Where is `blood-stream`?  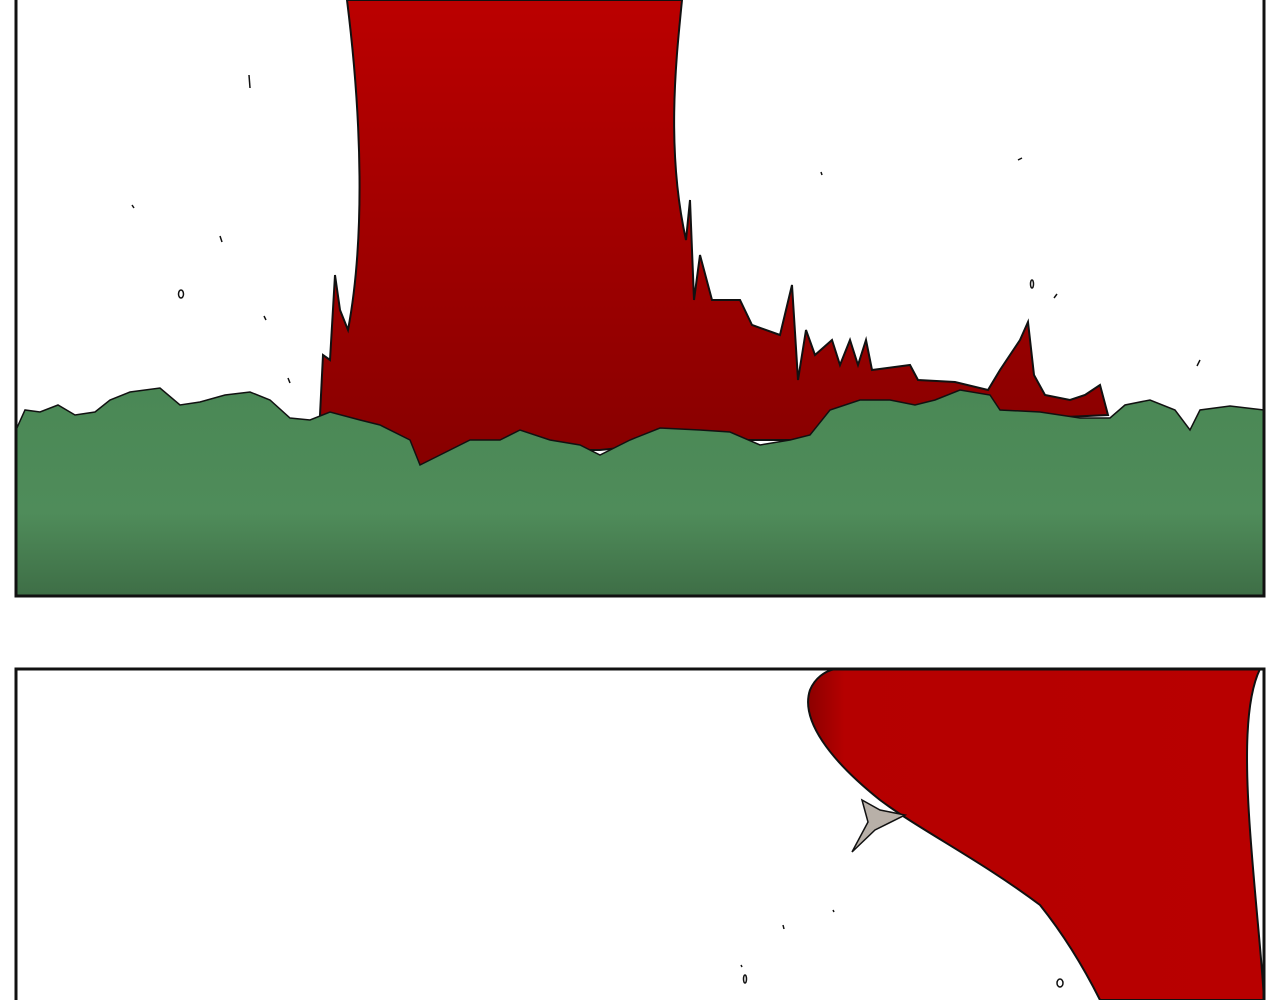
blood-stream is located at coordinates (1035, 834).